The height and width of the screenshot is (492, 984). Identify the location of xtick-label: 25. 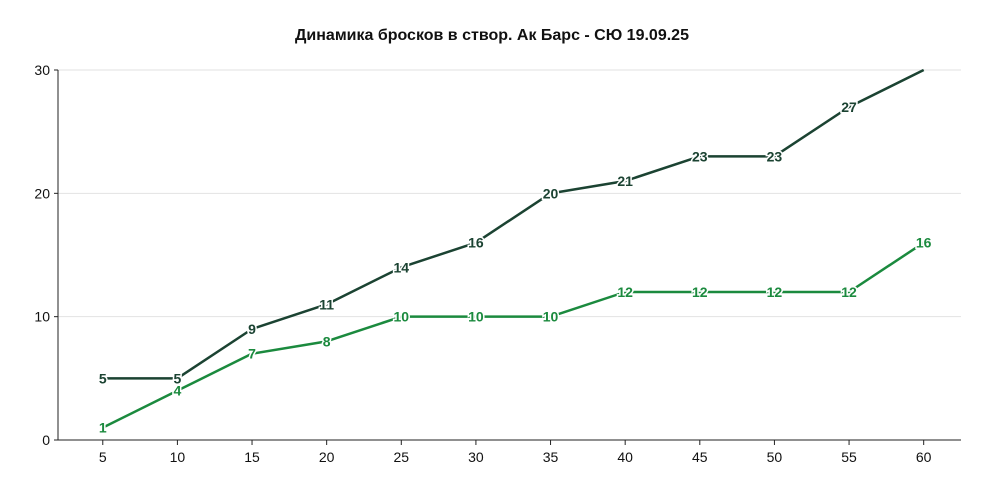
(402, 457).